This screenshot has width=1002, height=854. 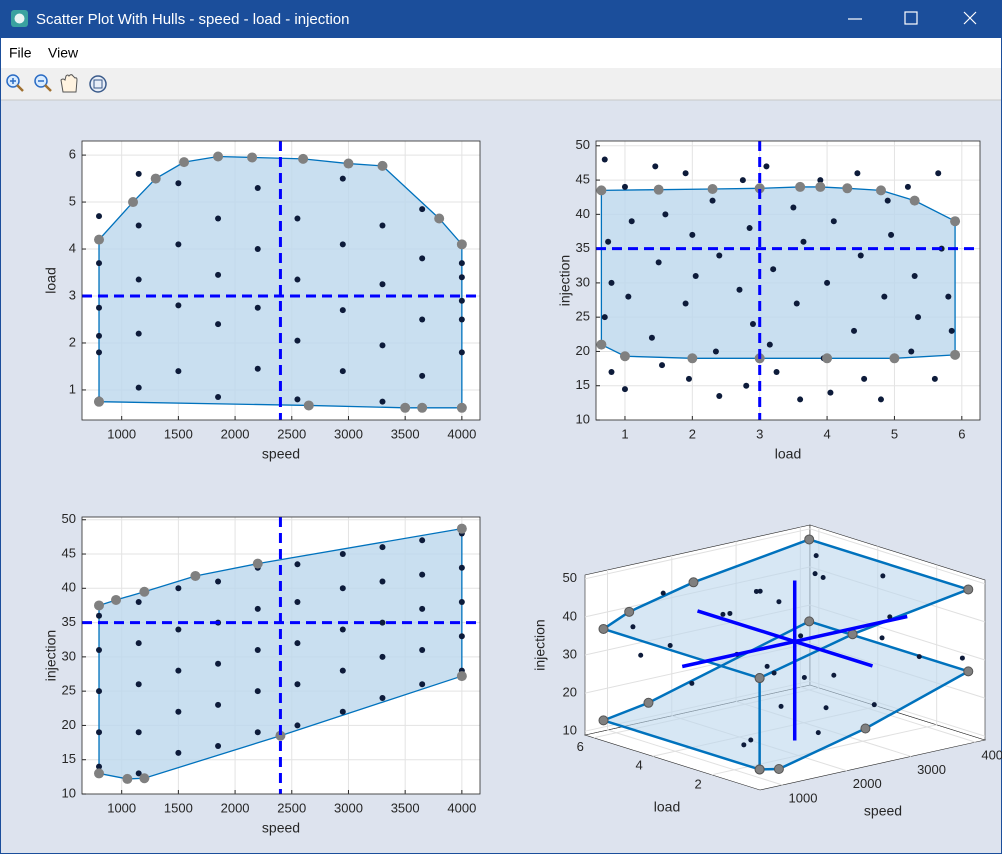 I want to click on x-tick-label: 1000, so click(x=121, y=807).